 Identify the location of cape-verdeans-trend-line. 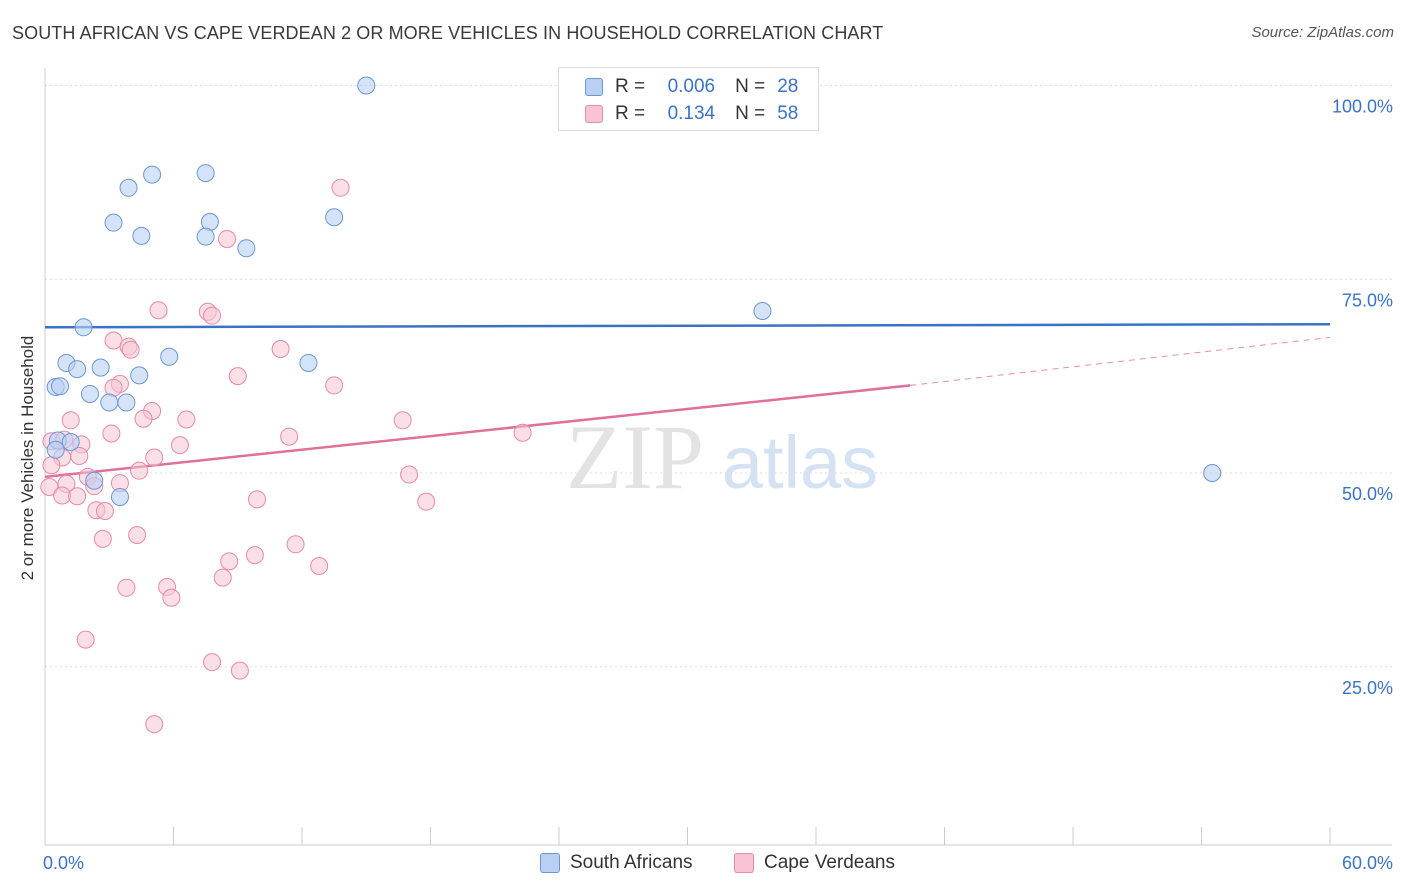
(477, 431).